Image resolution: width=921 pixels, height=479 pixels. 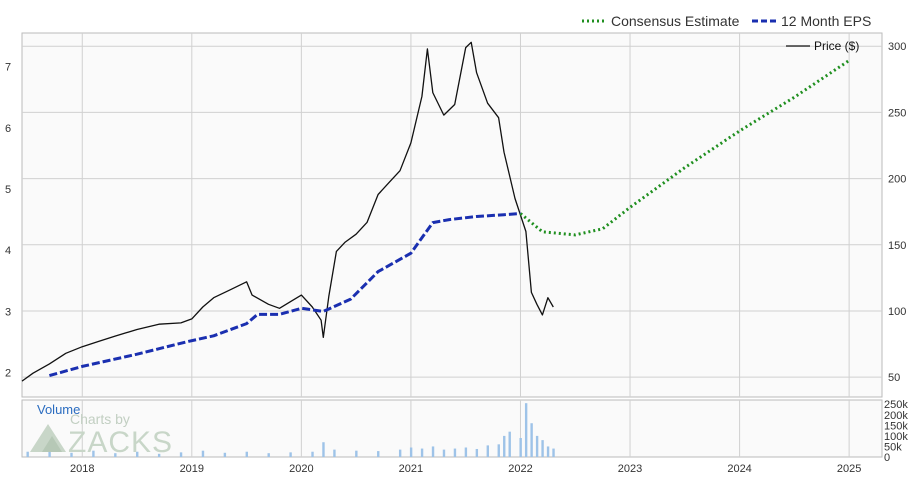 I want to click on x-tick-label: 2024, so click(x=739, y=469).